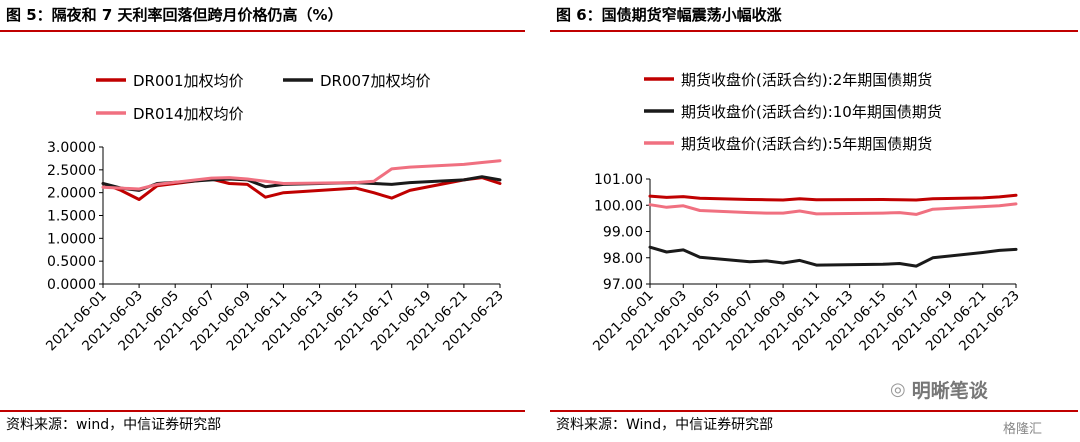 The height and width of the screenshot is (442, 1080). What do you see at coordinates (665, 425) in the screenshot?
I see `source-note: 资料来源：Wind，中信证券研究部` at bounding box center [665, 425].